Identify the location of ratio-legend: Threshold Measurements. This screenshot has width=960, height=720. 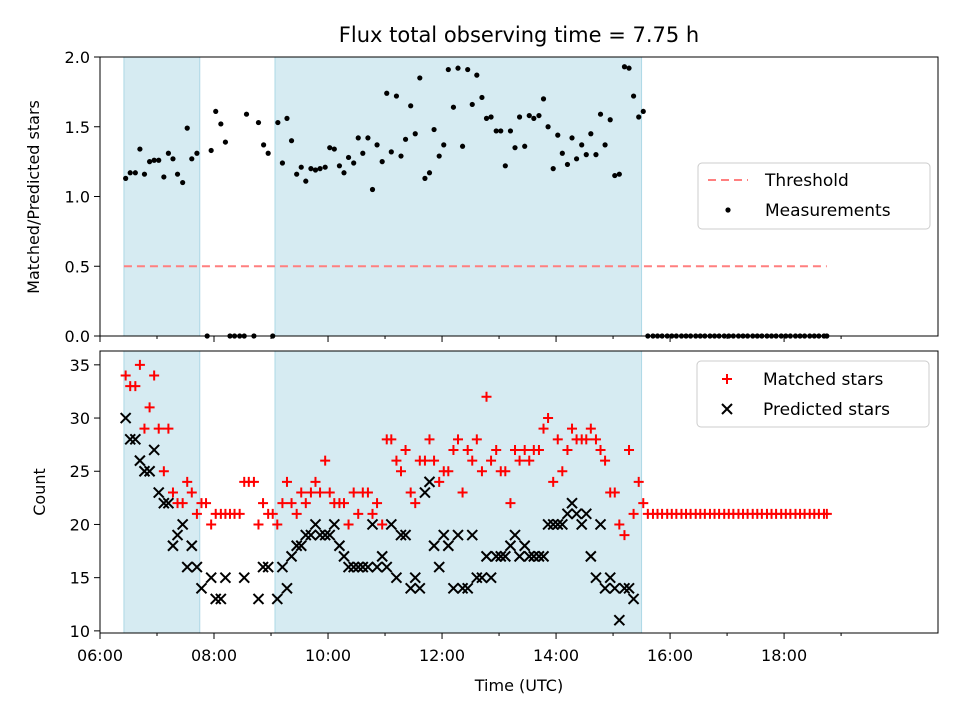
(814, 196).